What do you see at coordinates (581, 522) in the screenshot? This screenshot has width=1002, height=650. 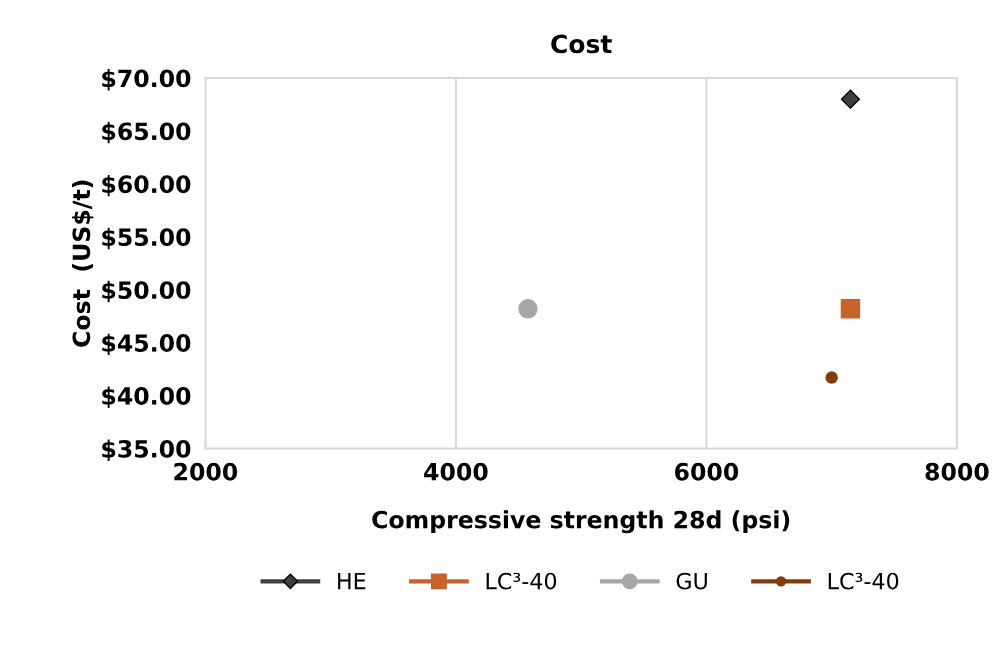 I see `x-axis-title: Compressive strength 28d (psi)` at bounding box center [581, 522].